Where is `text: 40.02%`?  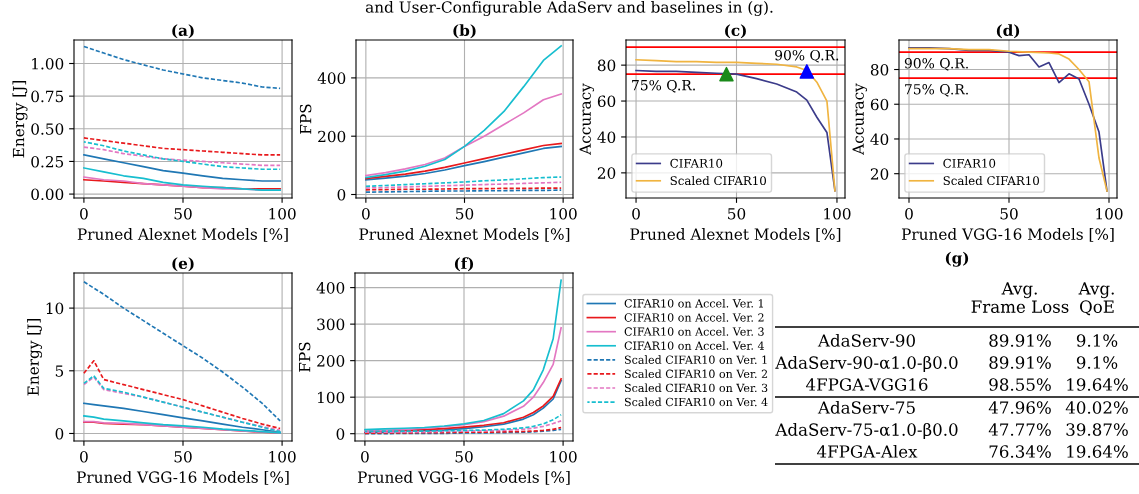
text: 40.02% is located at coordinates (1096, 407).